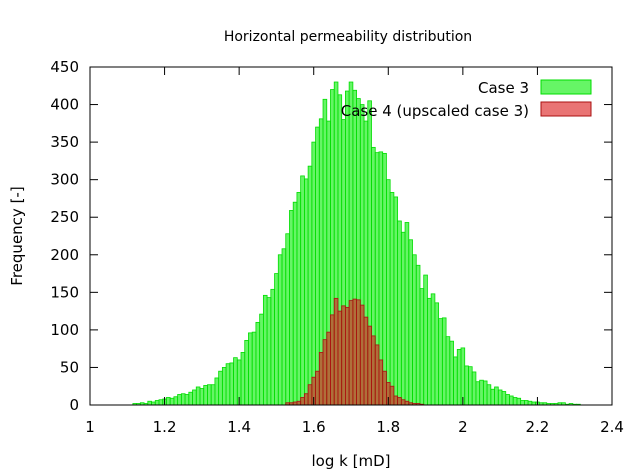 This screenshot has width=640, height=474. Describe the element at coordinates (537, 427) in the screenshot. I see `x-tick-label: 2.2` at that location.